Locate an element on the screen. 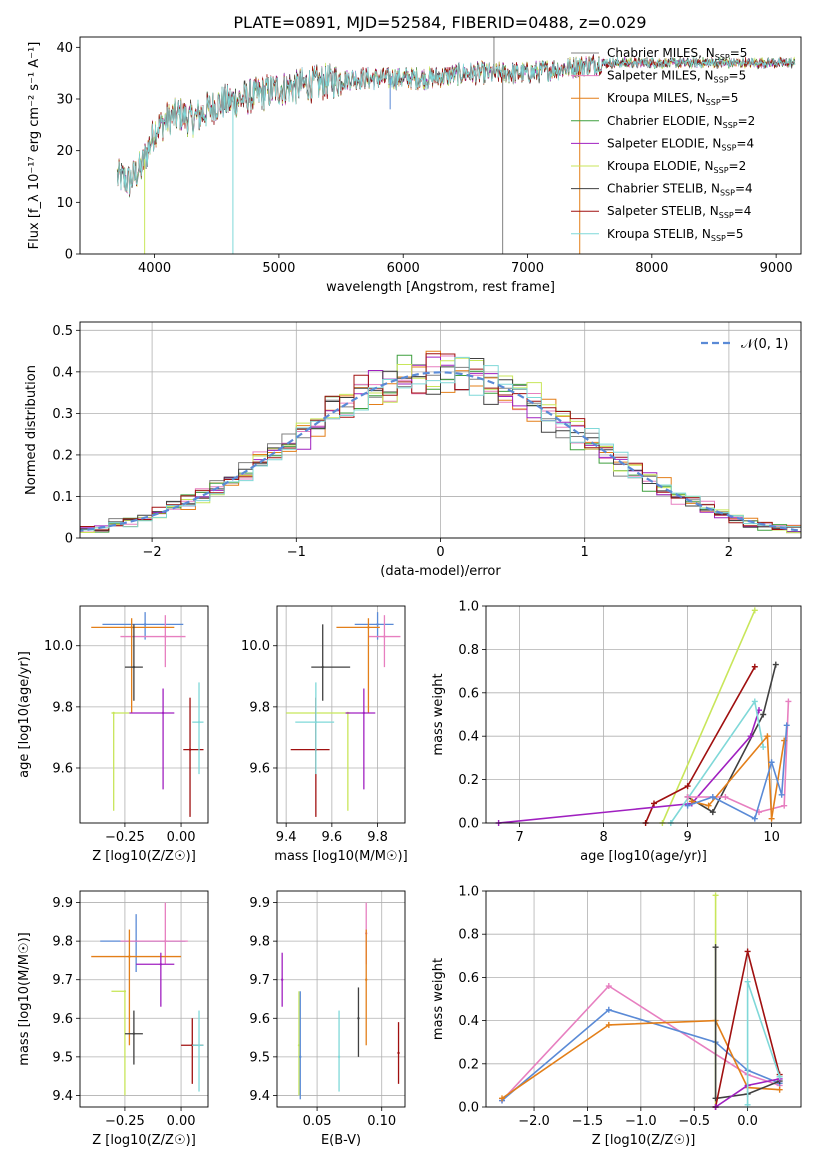 The image size is (819, 1170). y-tick-label: 0.4 is located at coordinates (468, 1021).